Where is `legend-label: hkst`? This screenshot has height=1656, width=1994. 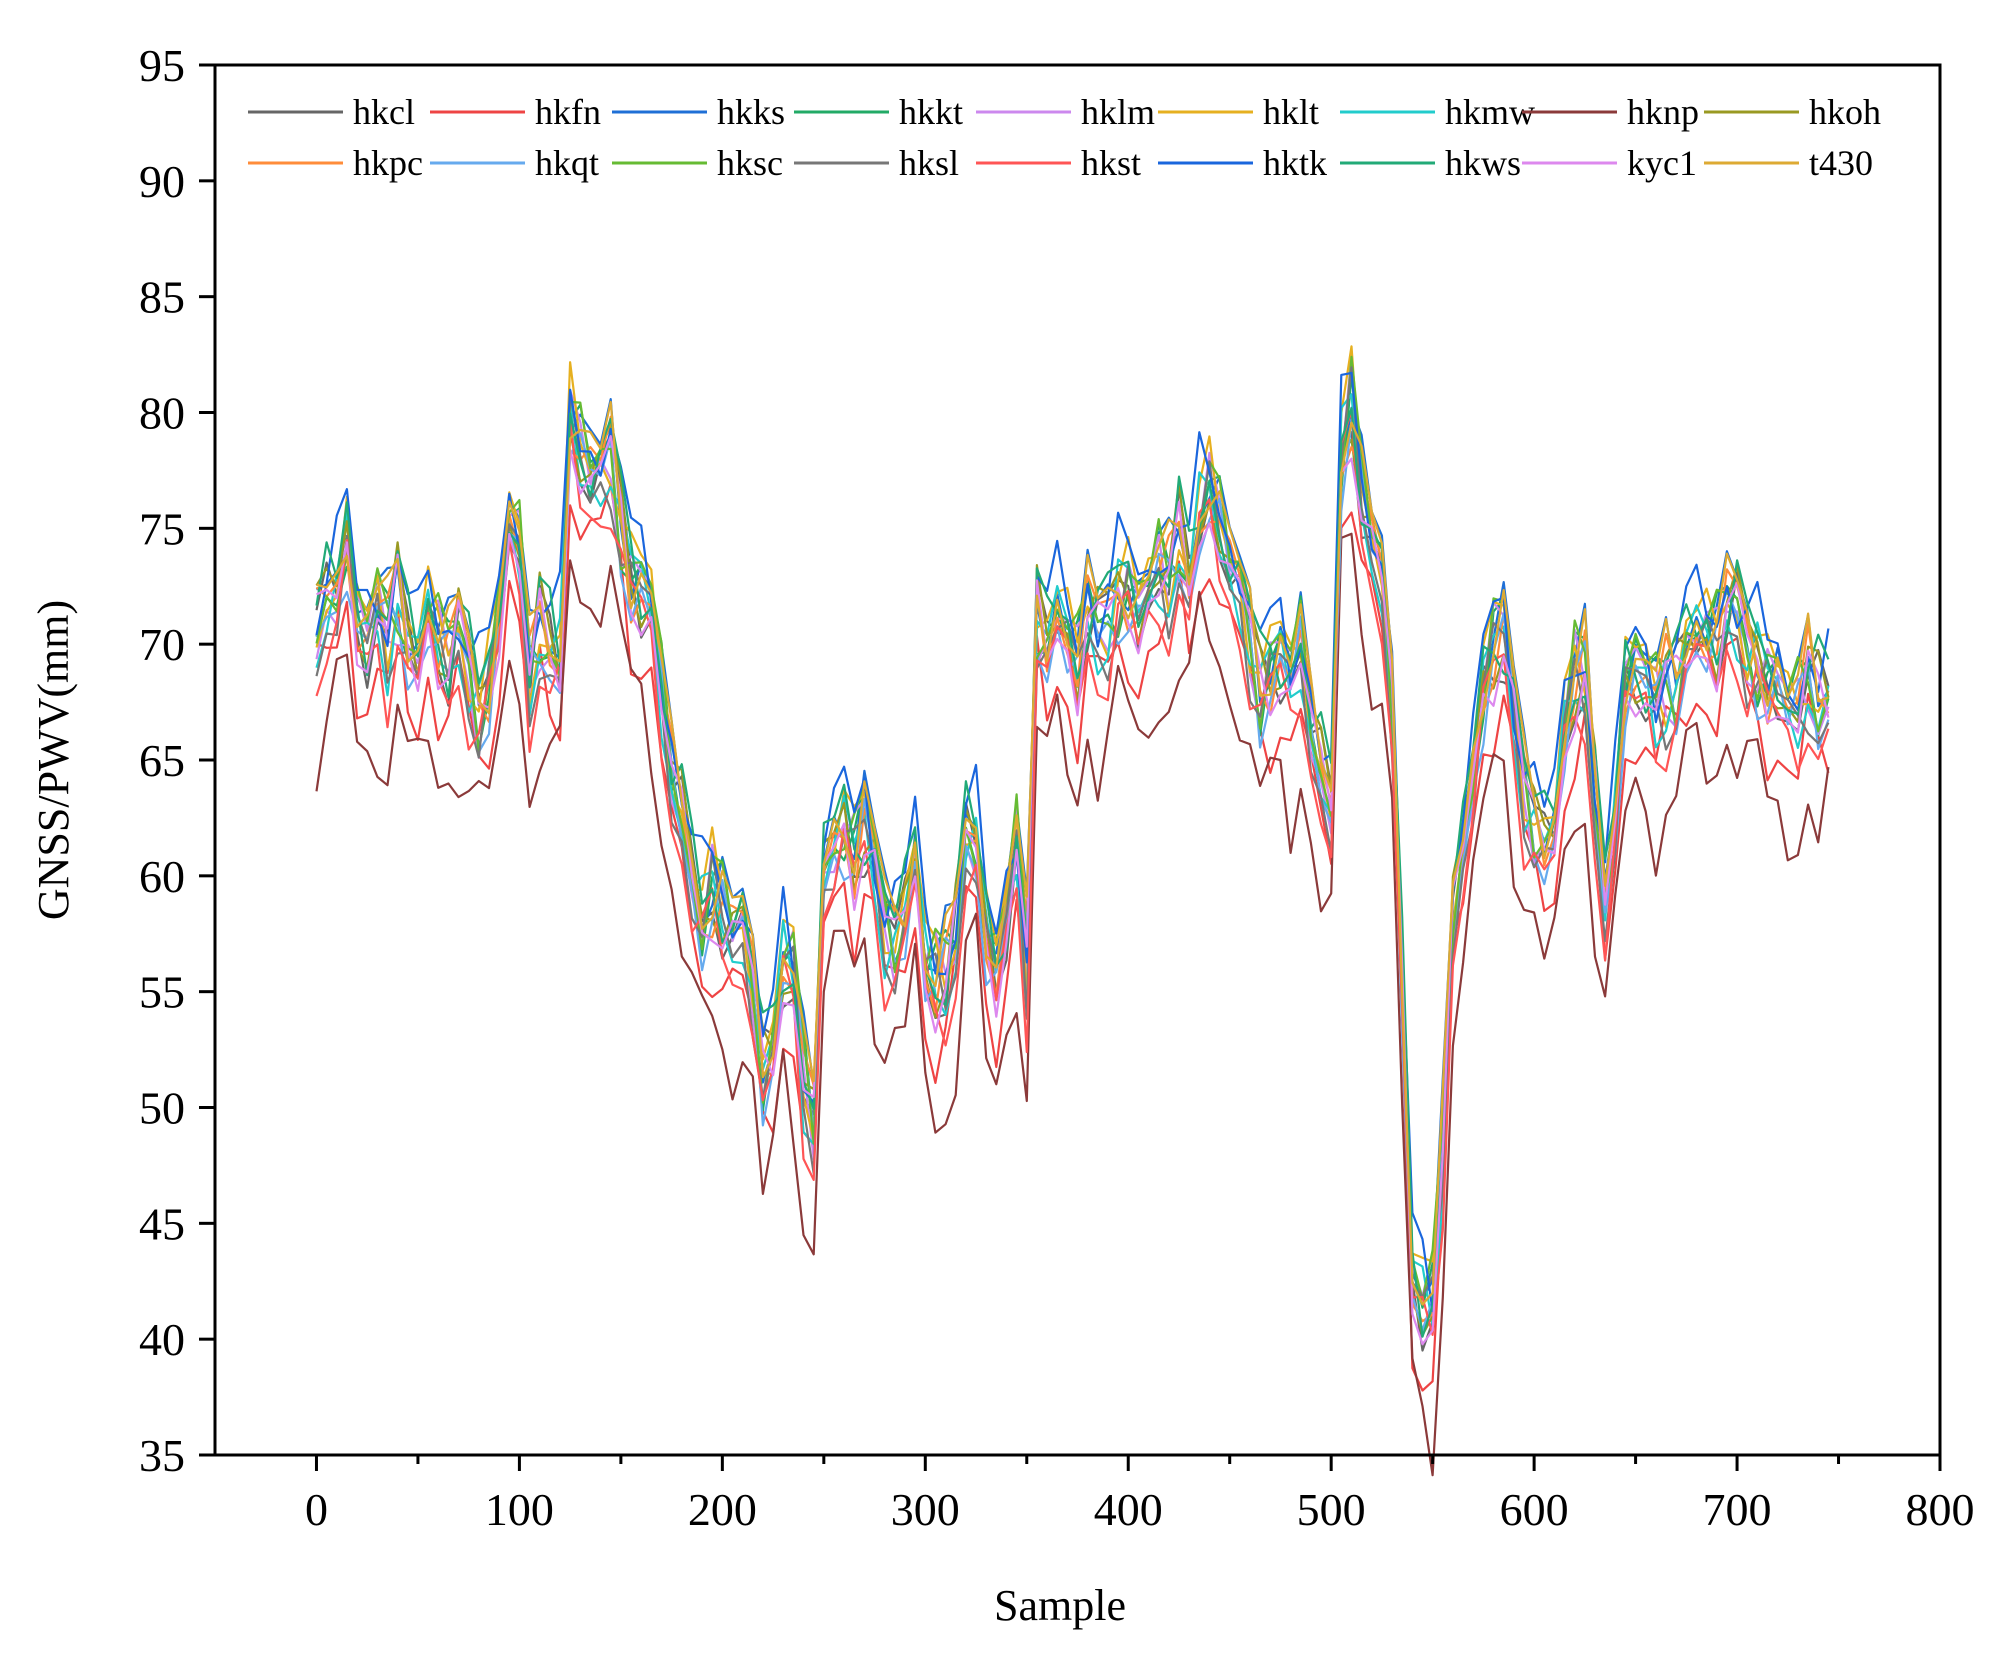 legend-label: hkst is located at coordinates (1111, 163).